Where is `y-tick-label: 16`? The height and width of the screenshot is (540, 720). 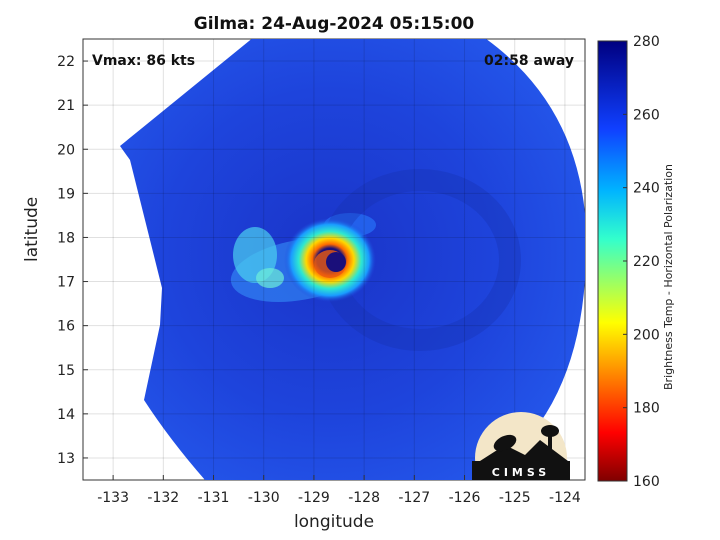
y-tick-label: 16 is located at coordinates (66, 327).